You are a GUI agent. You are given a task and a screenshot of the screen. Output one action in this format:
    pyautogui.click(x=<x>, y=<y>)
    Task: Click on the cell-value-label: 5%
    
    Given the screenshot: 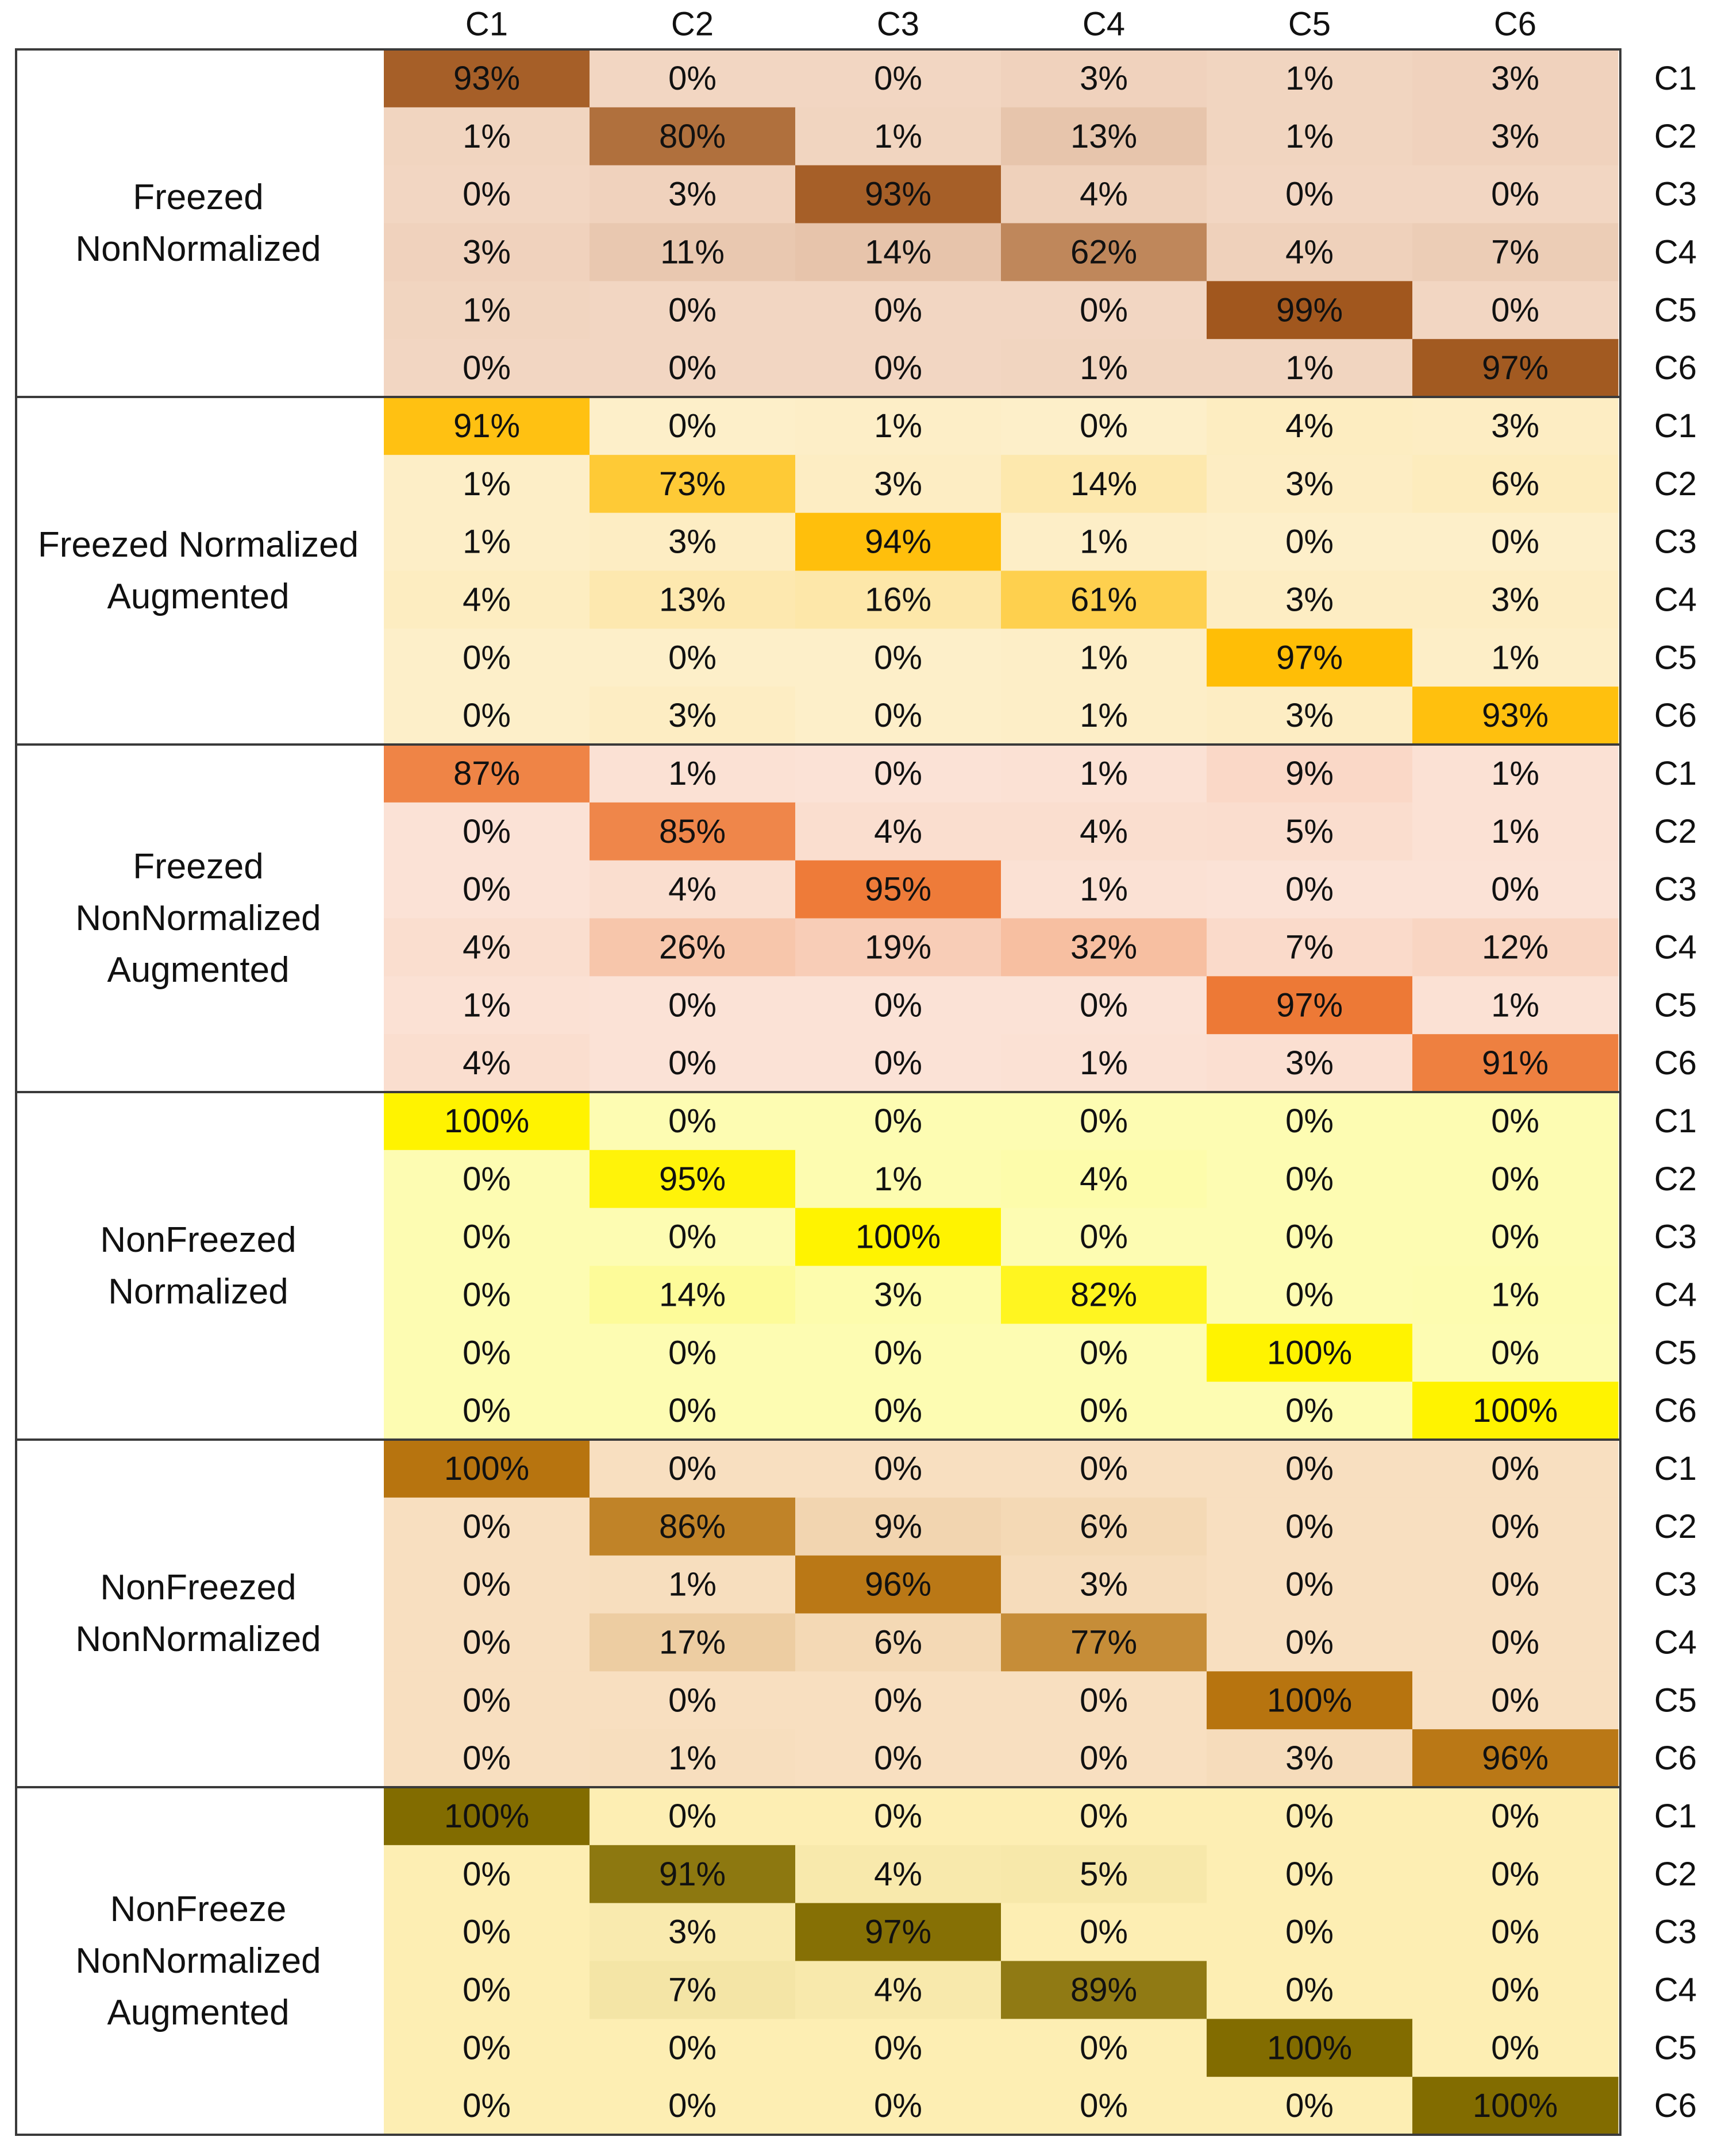 What is the action you would take?
    pyautogui.click(x=1104, y=1874)
    